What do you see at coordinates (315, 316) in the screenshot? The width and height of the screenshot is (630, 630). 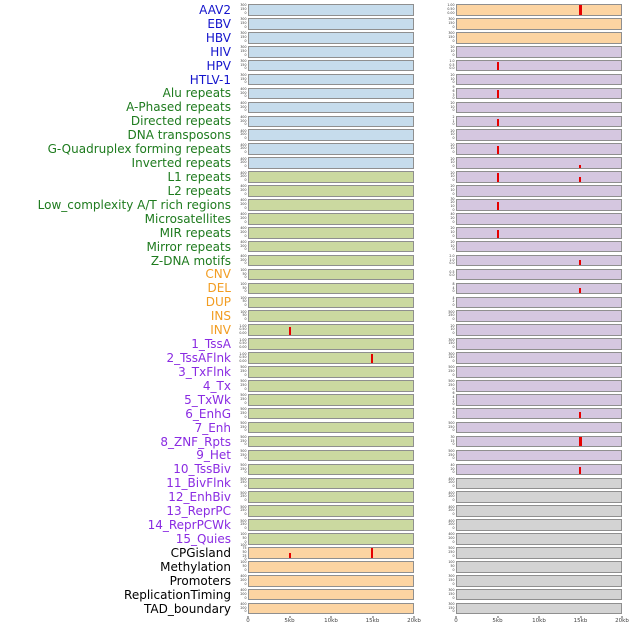 I see `track-row: INS 100 50 0 500 250 0` at bounding box center [315, 316].